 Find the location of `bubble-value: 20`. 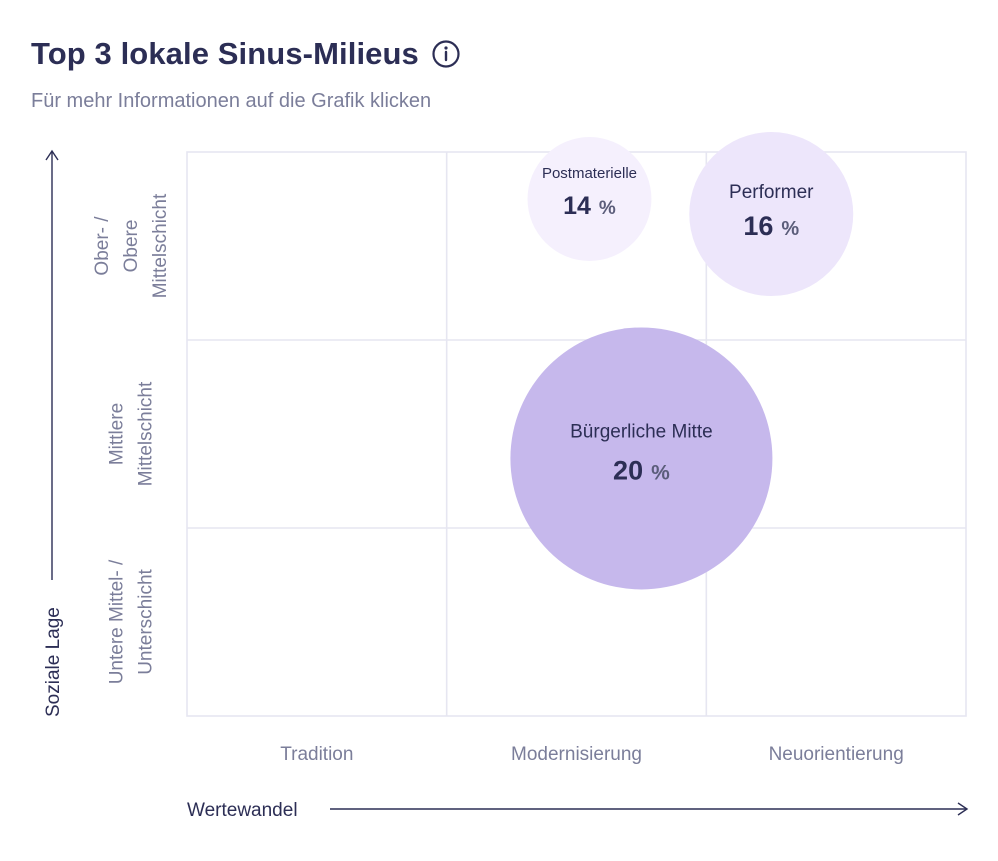

bubble-value: 20 is located at coordinates (628, 470).